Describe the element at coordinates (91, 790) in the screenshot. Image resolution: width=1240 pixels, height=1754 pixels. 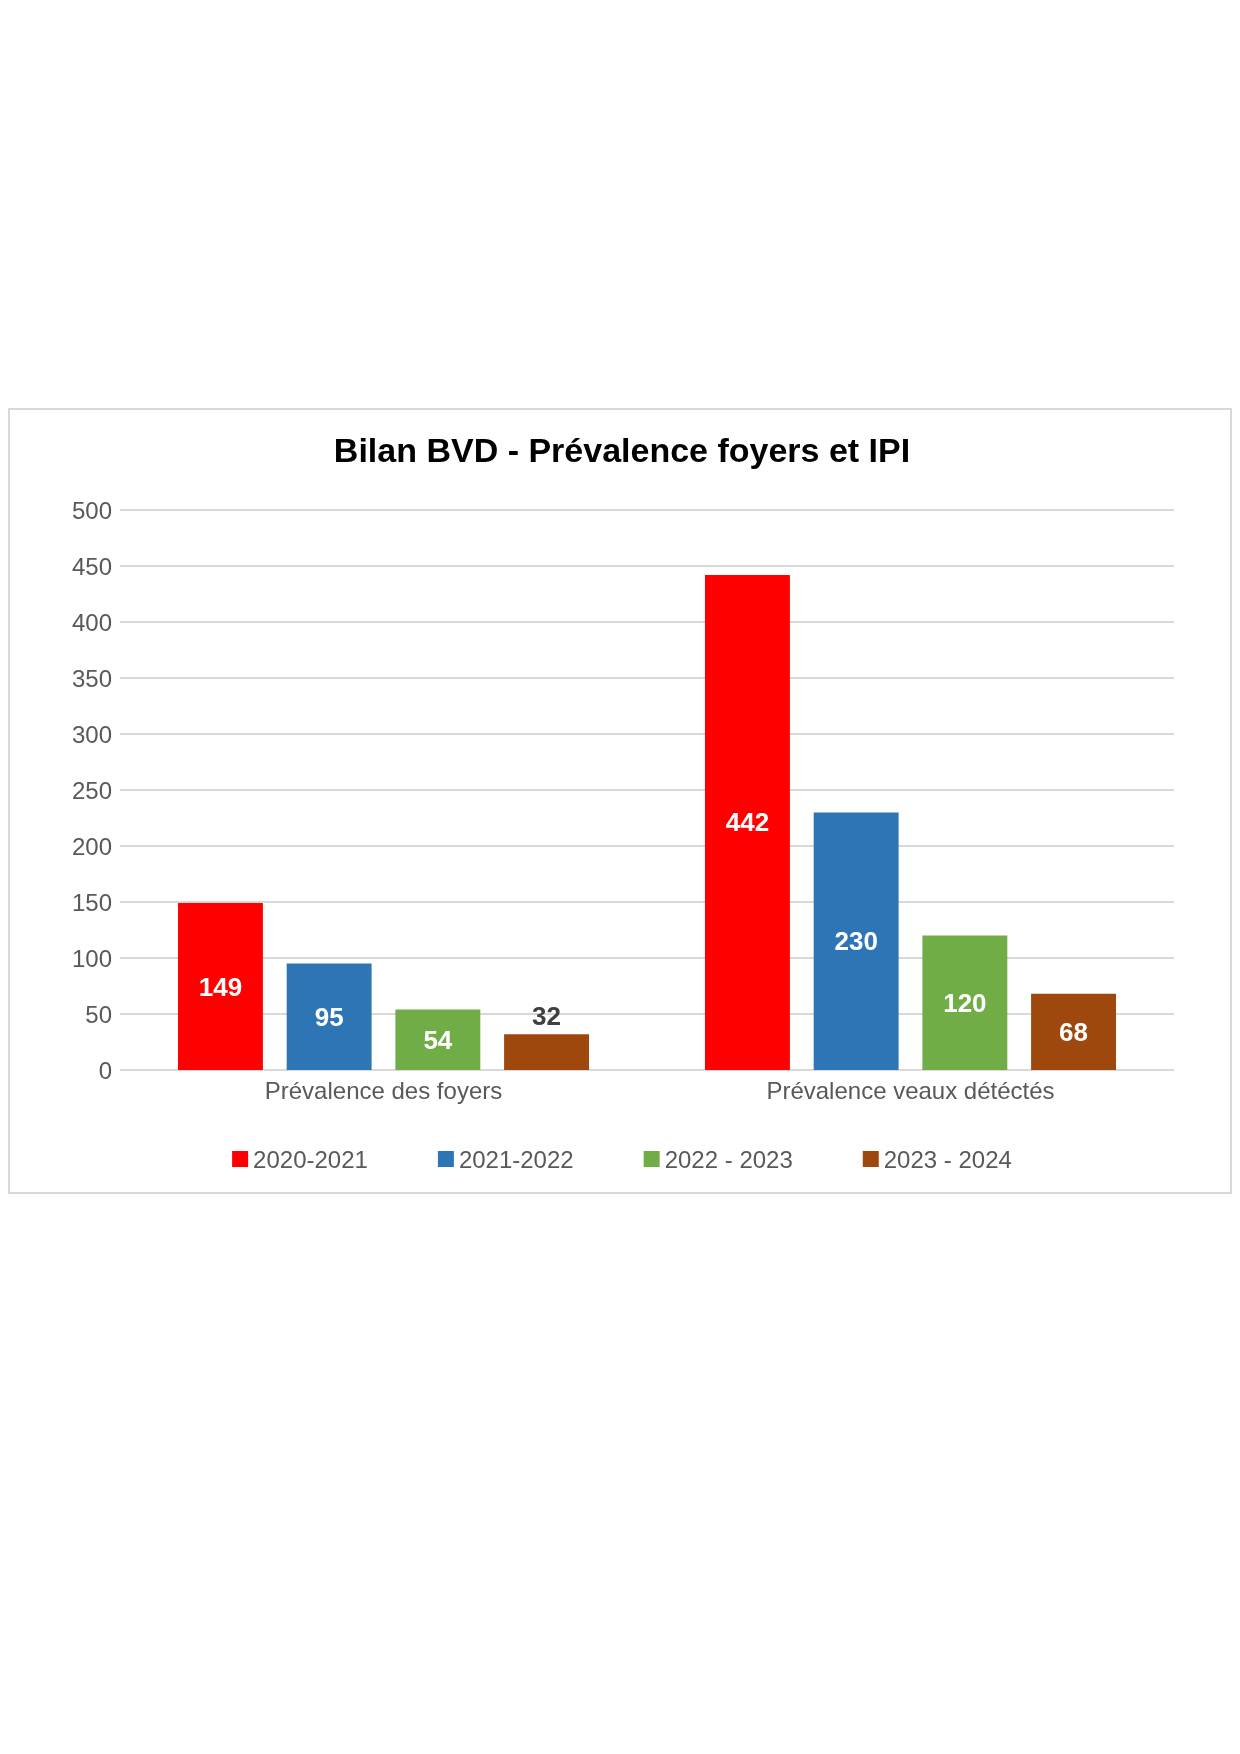
I see `y-tick-label: 250` at that location.